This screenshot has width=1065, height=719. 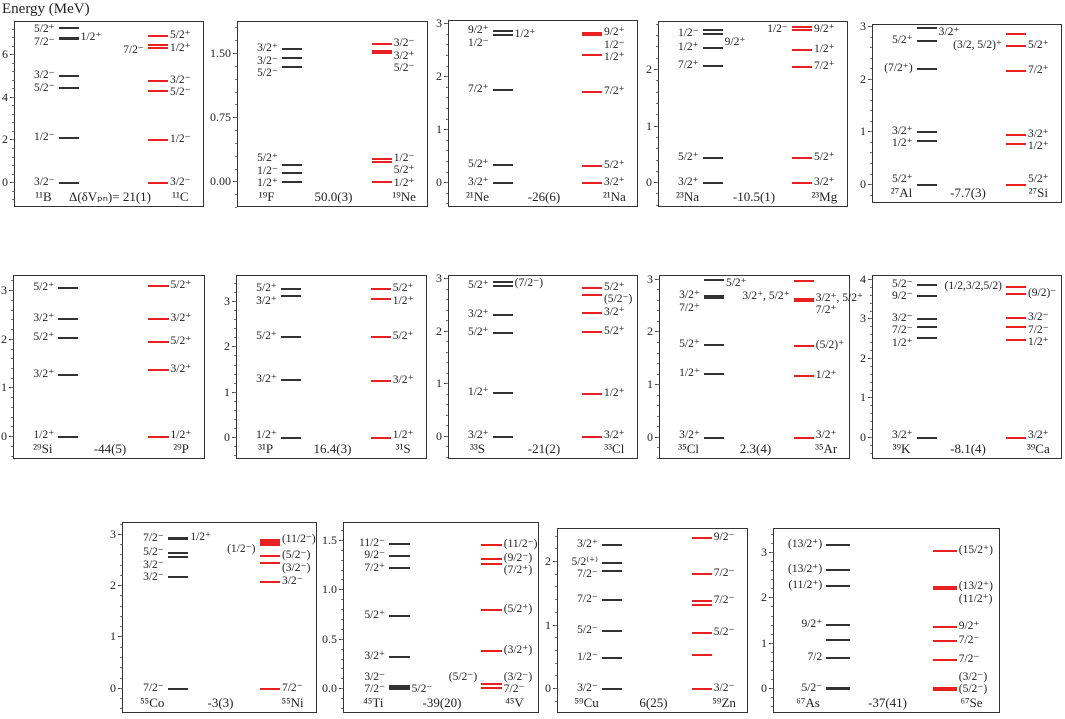 What do you see at coordinates (824, 29) in the screenshot?
I see `level-spin-label: 9/2⁺` at bounding box center [824, 29].